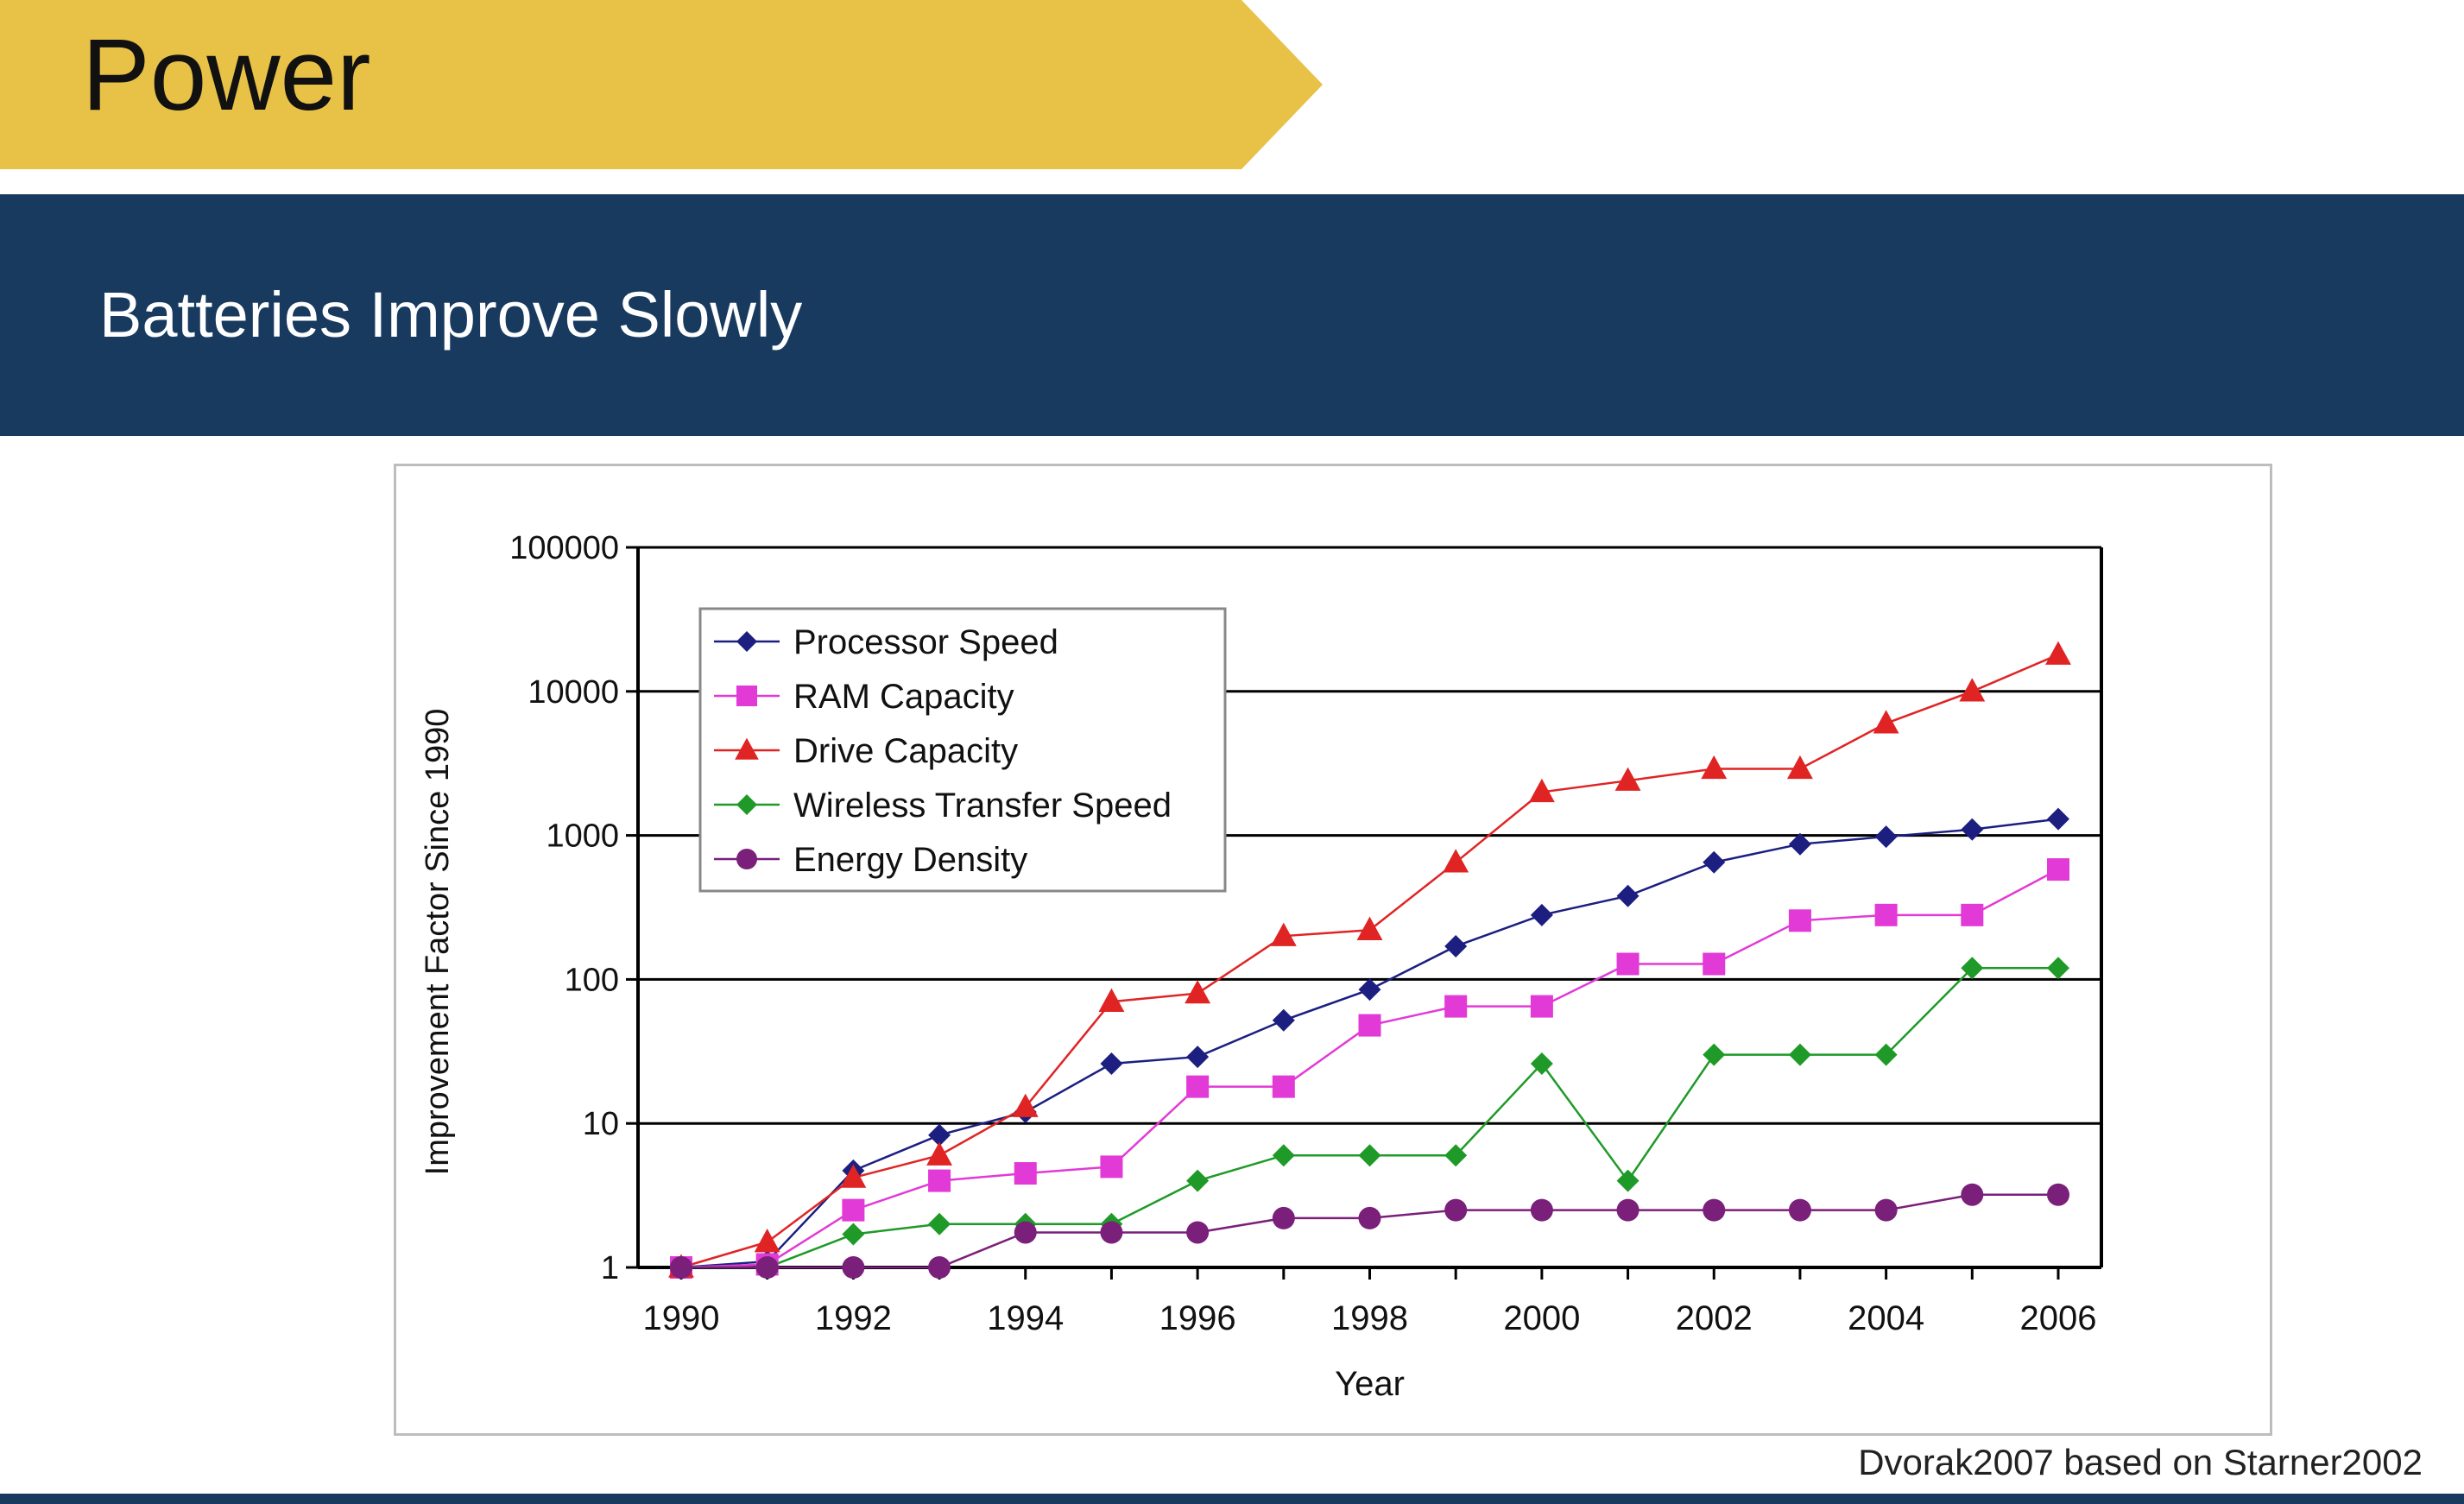  Describe the element at coordinates (573, 692) in the screenshot. I see `y-tick-label: 10000` at that location.